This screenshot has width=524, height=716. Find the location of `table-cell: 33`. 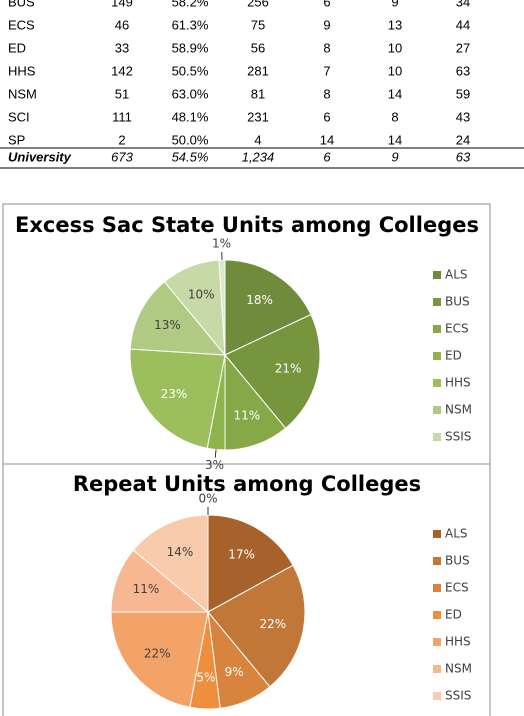

table-cell: 33 is located at coordinates (122, 47).